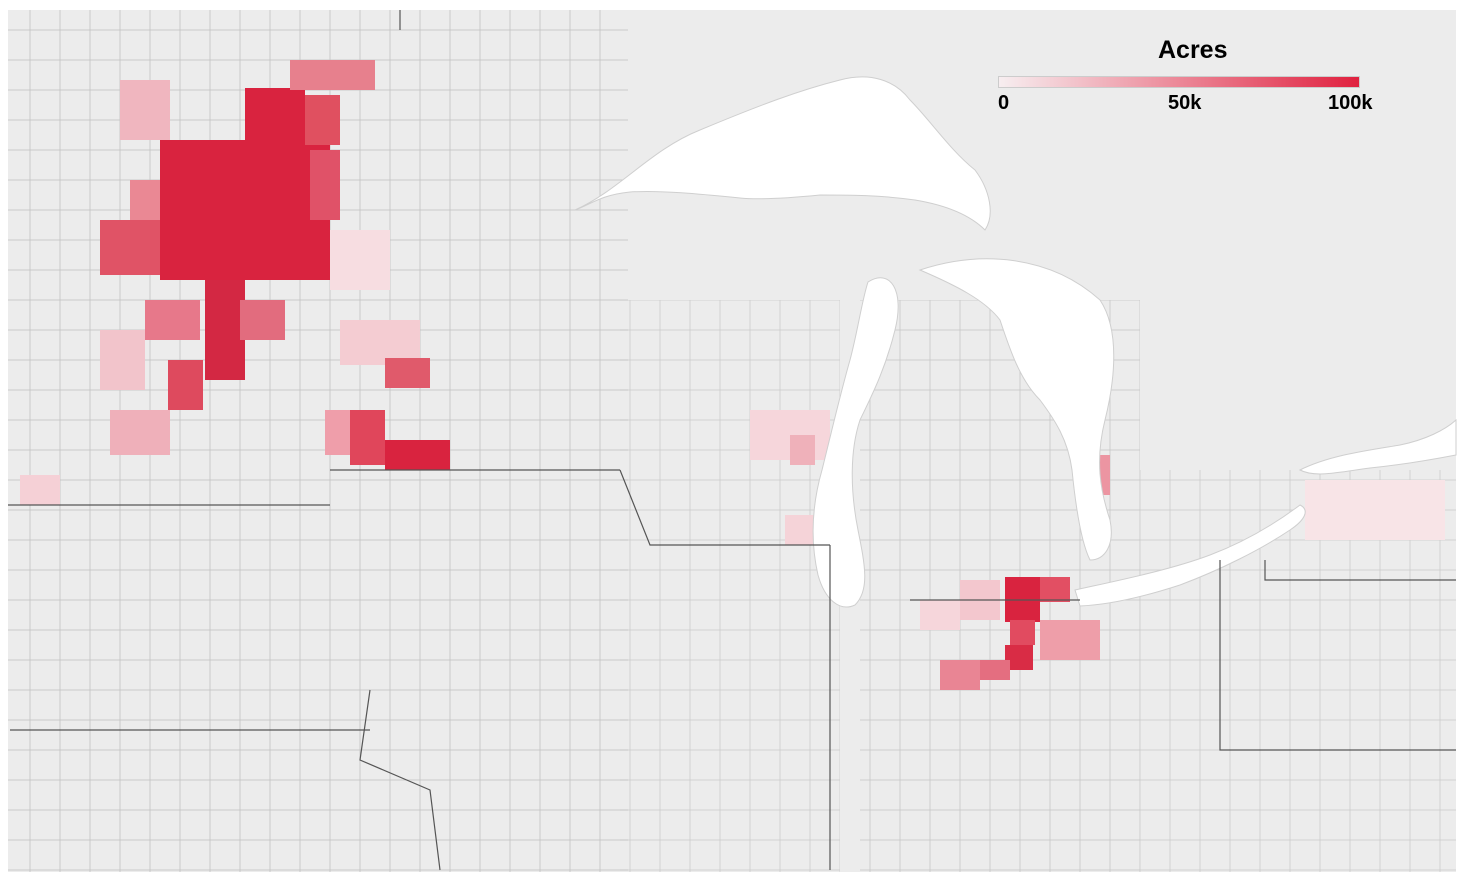  What do you see at coordinates (1015, 572) in the screenshot?
I see `county-choropleth-michigan` at bounding box center [1015, 572].